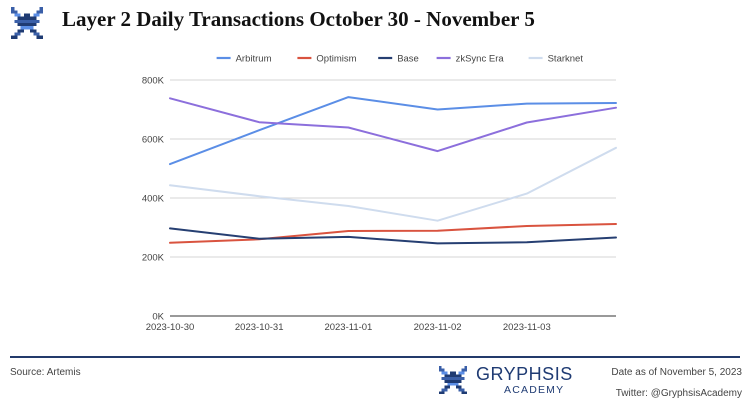 The height and width of the screenshot is (404, 750). What do you see at coordinates (375, 357) in the screenshot?
I see `footer-divider` at bounding box center [375, 357].